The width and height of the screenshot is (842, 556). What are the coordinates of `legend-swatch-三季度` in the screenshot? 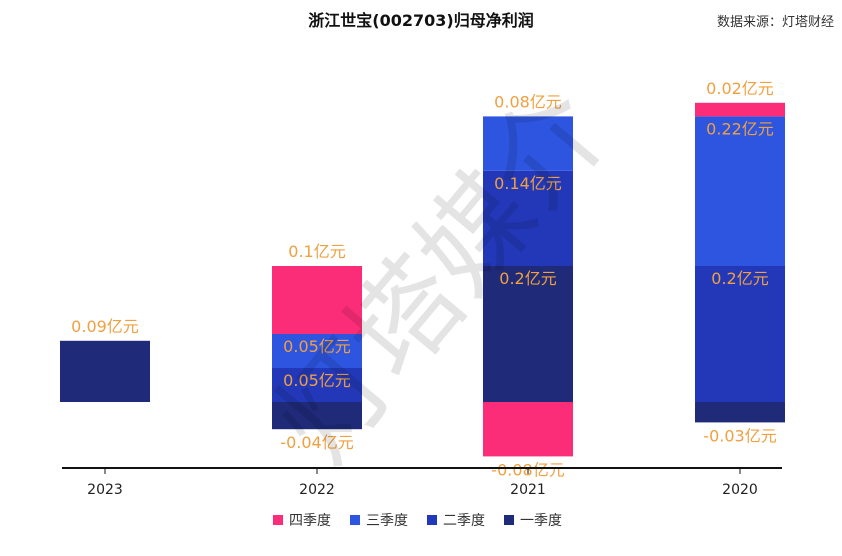 It's located at (355, 520).